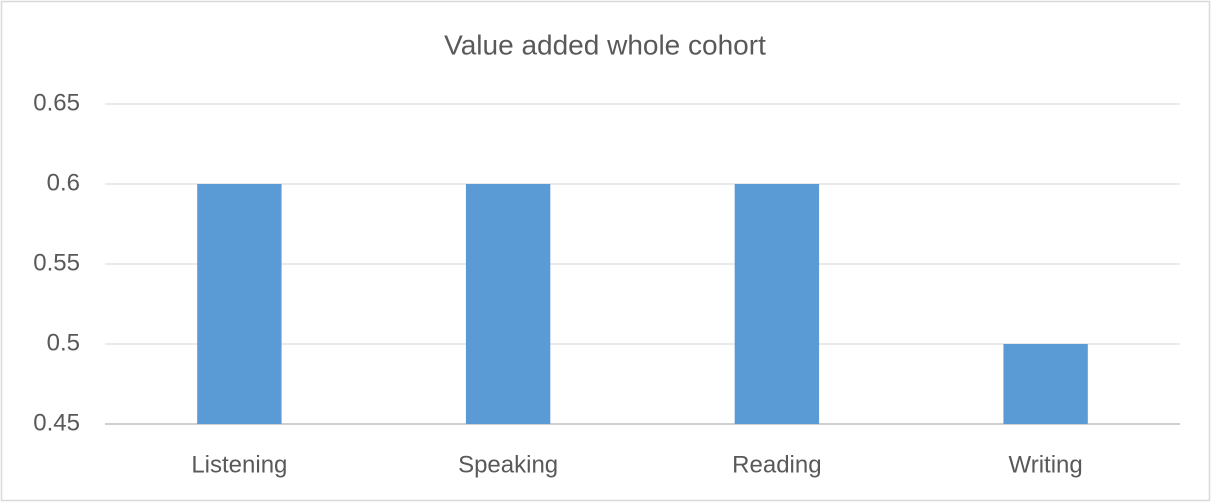 This screenshot has height=503, width=1212. What do you see at coordinates (605, 44) in the screenshot?
I see `chart-title: Value added whole cohort` at bounding box center [605, 44].